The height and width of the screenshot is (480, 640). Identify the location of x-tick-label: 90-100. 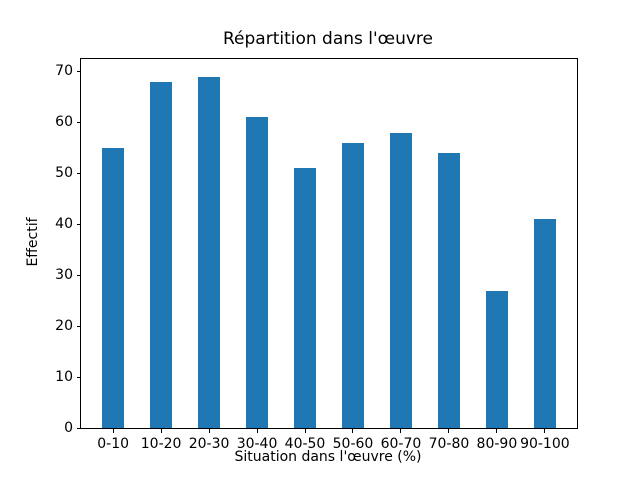
(545, 444).